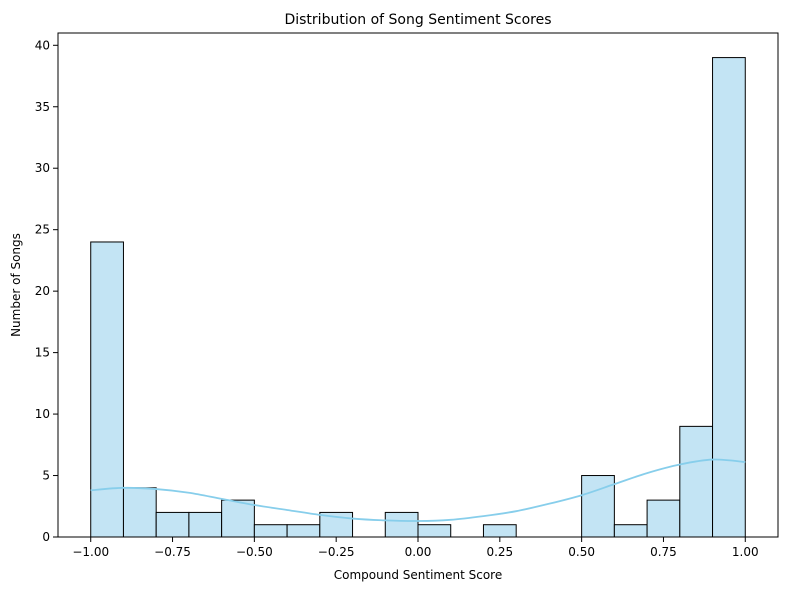 This screenshot has width=789, height=590. Describe the element at coordinates (42, 291) in the screenshot. I see `y-tick-label-4: 20` at that location.